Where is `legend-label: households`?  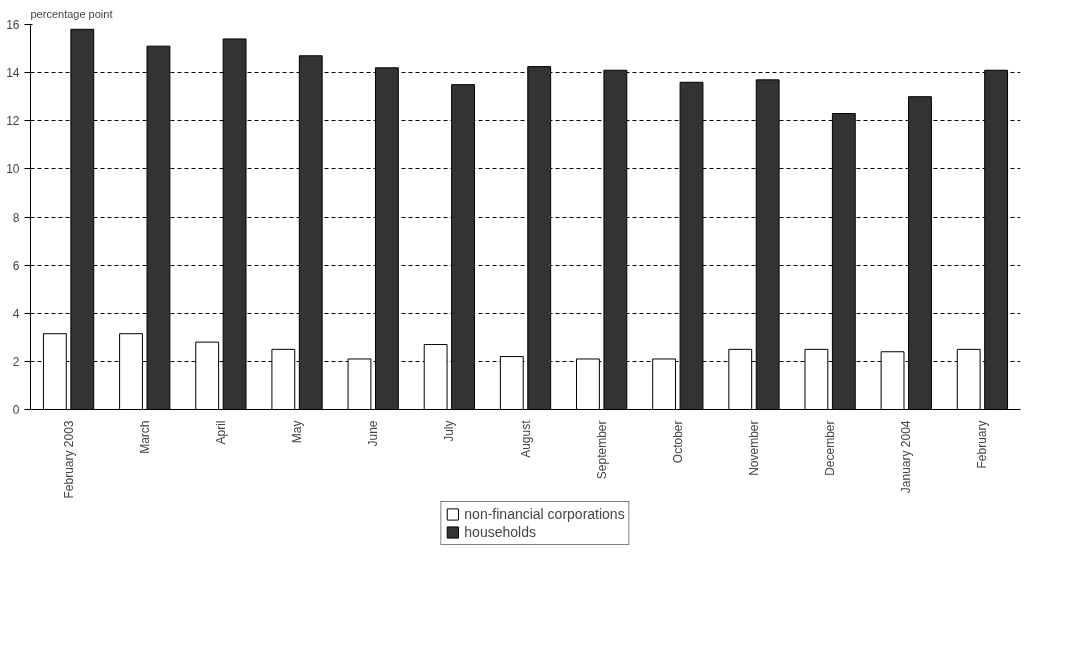
legend-label: households is located at coordinates (500, 532).